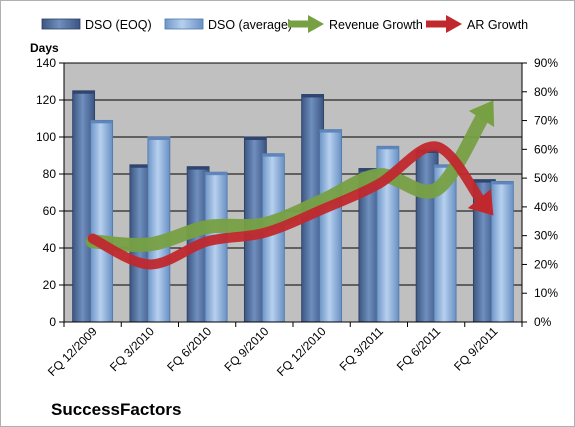 The width and height of the screenshot is (575, 427). What do you see at coordinates (480, 202) in the screenshot?
I see `ar-growth-arrowhead` at bounding box center [480, 202].